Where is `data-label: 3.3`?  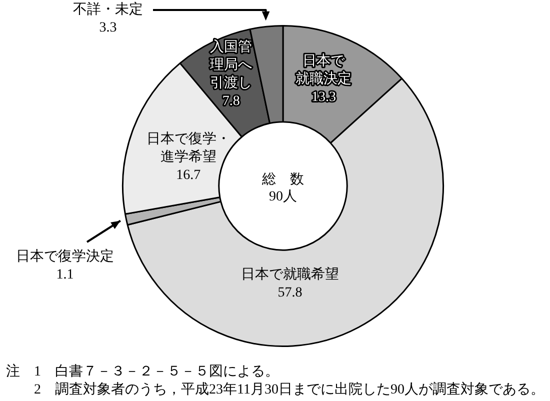
data-label: 3.3 is located at coordinates (108, 28).